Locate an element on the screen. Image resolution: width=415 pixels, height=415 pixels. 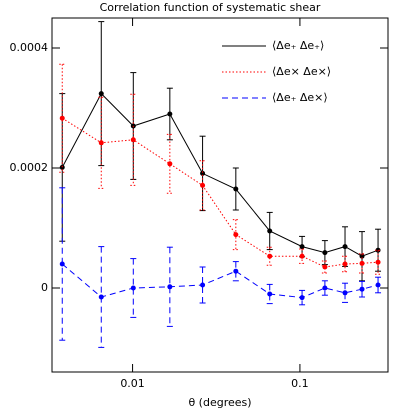
x-tick-label: 0.01 is located at coordinates (132, 383).